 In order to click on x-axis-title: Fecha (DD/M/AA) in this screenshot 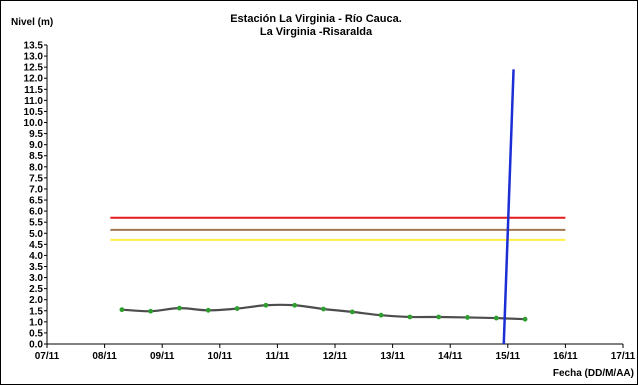, I will do `click(593, 373)`.